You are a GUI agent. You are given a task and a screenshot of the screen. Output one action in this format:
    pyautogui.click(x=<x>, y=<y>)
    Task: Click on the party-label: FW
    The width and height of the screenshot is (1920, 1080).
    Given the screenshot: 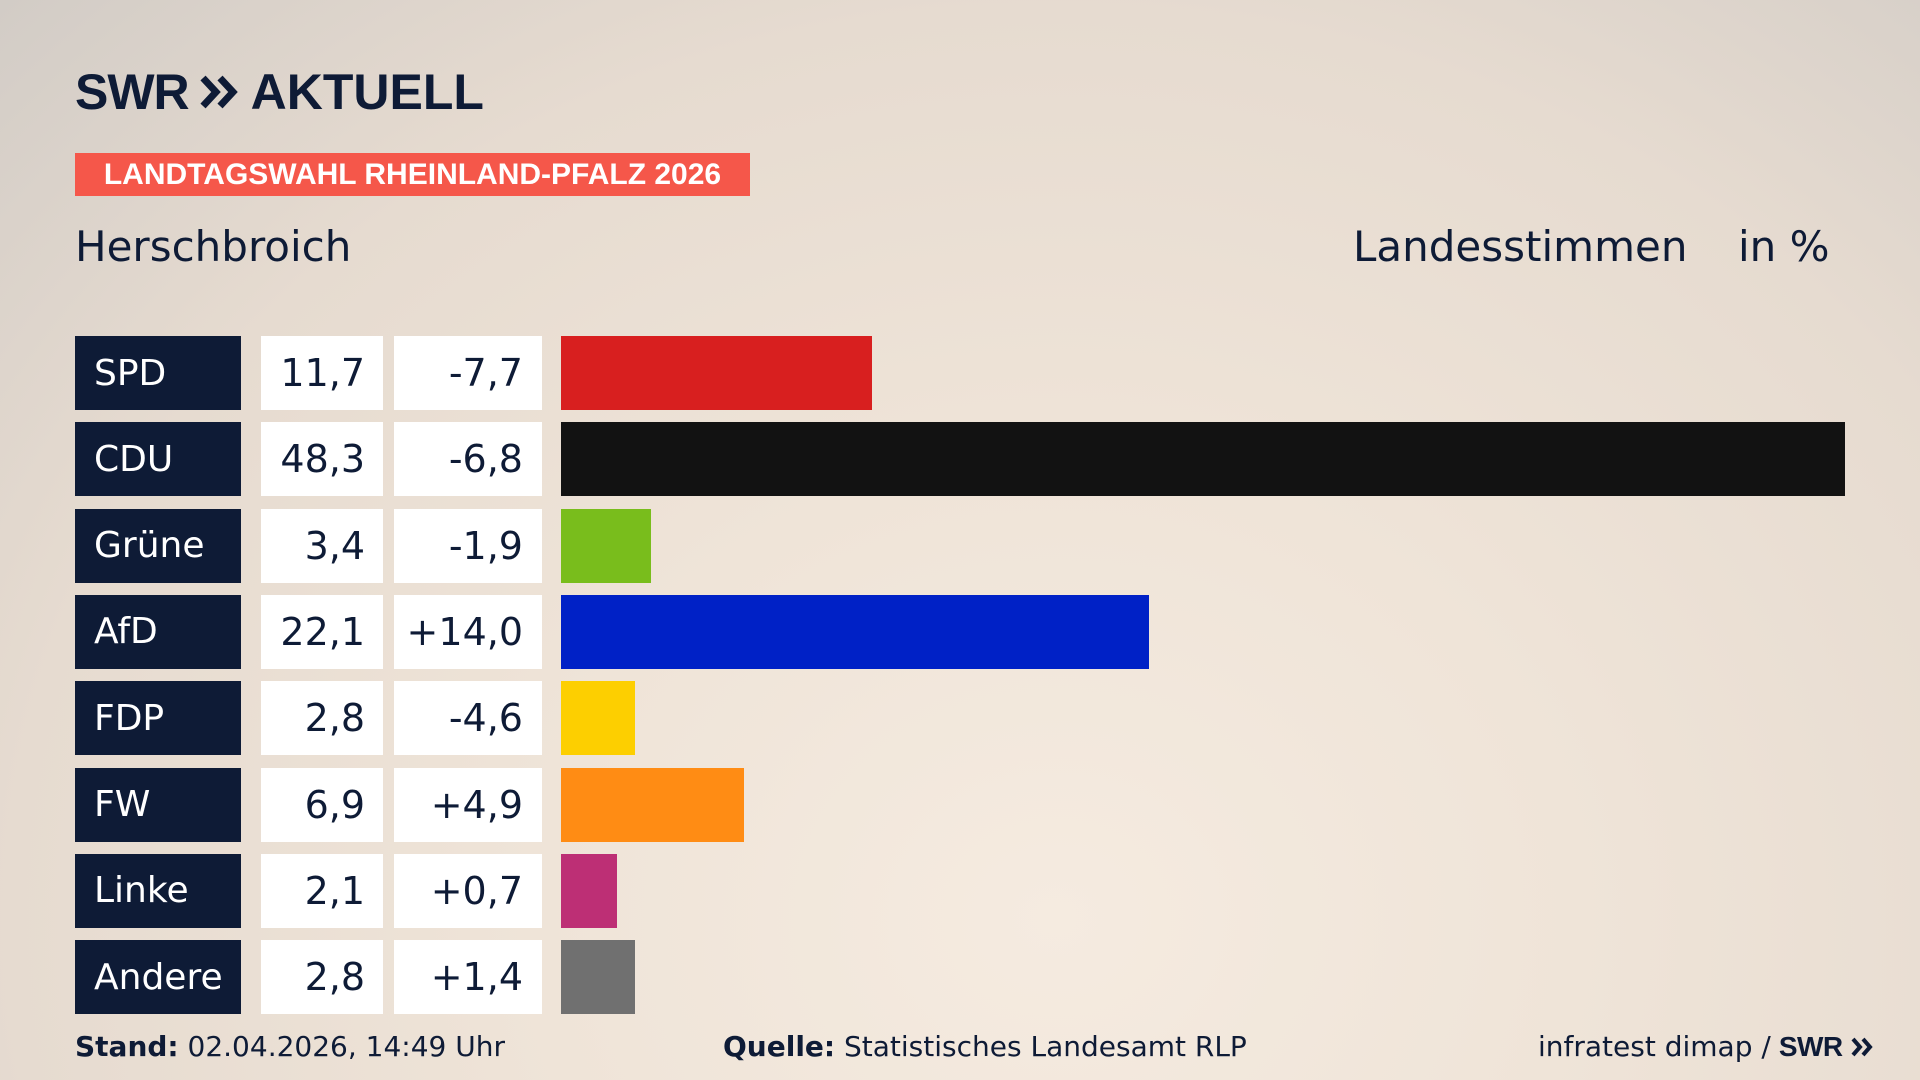 What is the action you would take?
    pyautogui.click(x=158, y=804)
    